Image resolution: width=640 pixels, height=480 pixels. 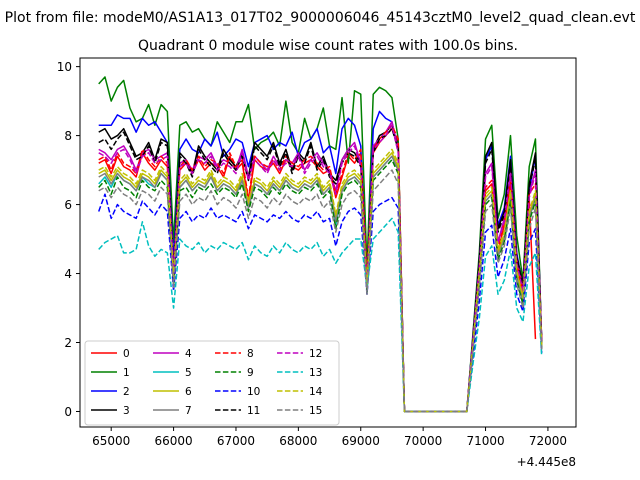 What do you see at coordinates (315, 373) in the screenshot?
I see `legend-label-13: 13` at bounding box center [315, 373].